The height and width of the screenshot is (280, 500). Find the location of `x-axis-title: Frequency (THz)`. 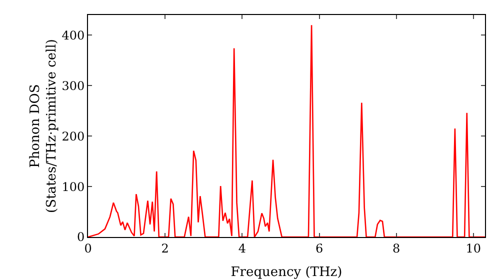

x-axis-title: Frequency (THz) is located at coordinates (286, 272).